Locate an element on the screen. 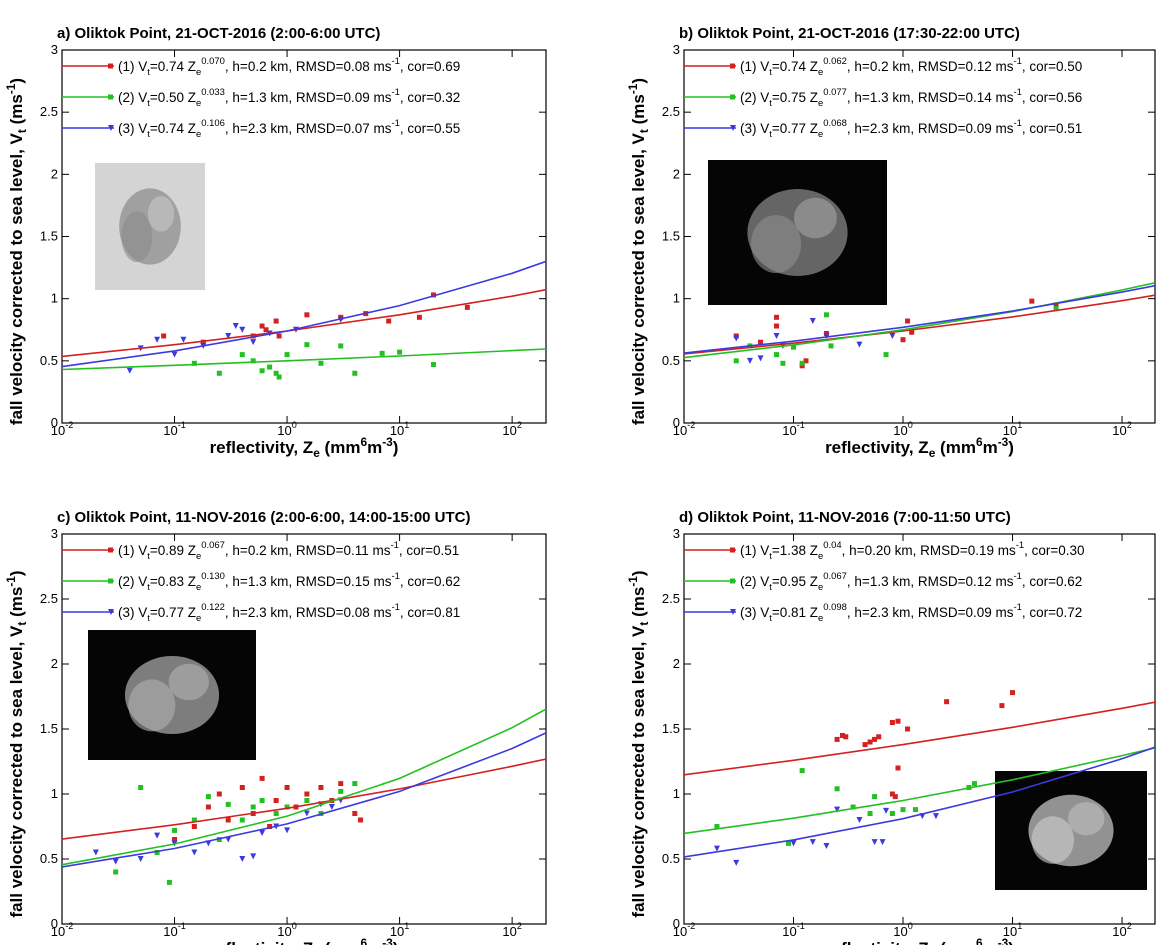 This screenshot has width=1161, height=945. text-part: -3 is located at coordinates (387, 940).